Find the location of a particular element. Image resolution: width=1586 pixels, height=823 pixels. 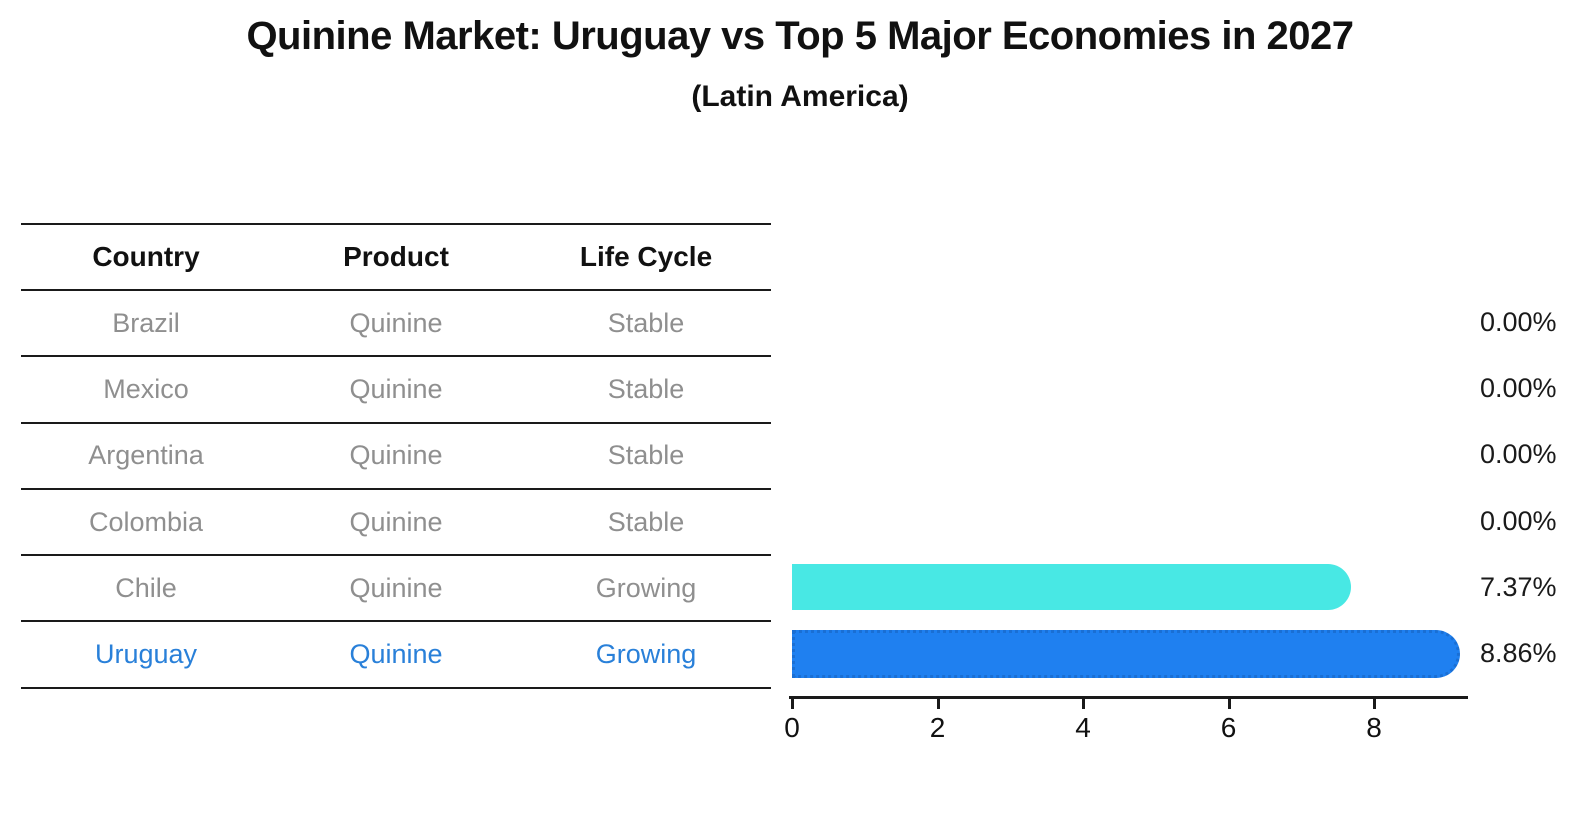

column-header-life-cycle: Life Cycle is located at coordinates (646, 256).